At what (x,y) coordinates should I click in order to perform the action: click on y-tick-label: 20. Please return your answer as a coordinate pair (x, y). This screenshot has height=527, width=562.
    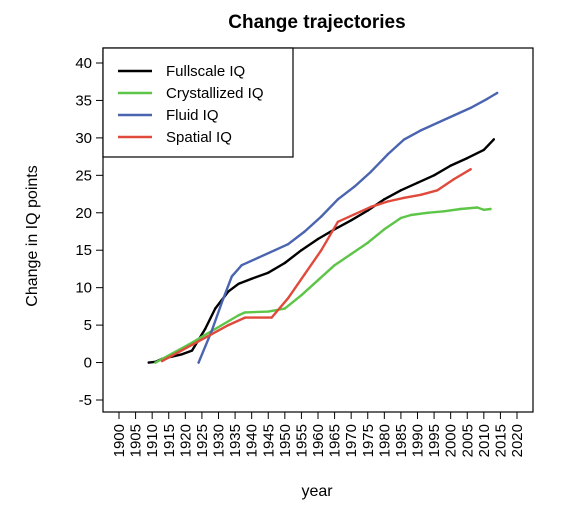
    Looking at the image, I should click on (83, 213).